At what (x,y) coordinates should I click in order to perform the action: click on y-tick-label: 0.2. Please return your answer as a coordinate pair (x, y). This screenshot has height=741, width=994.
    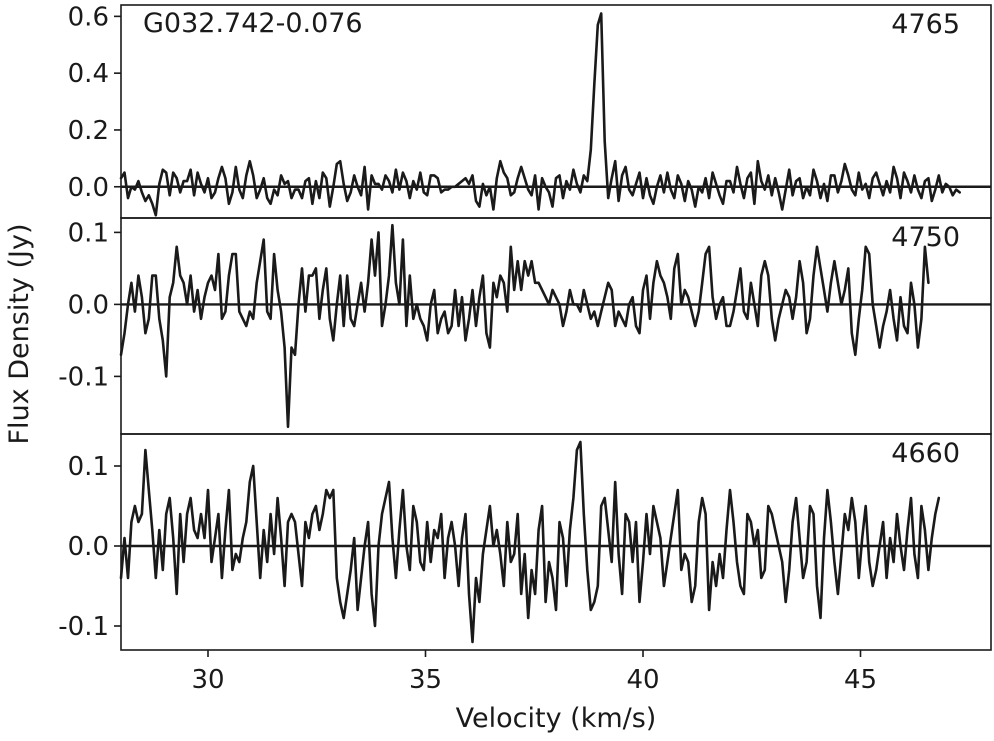
    Looking at the image, I should click on (88, 131).